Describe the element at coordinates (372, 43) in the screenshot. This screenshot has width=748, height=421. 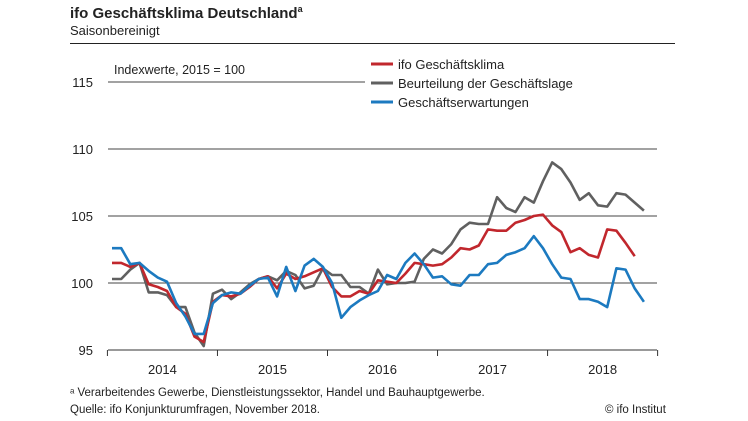
I see `header-divider` at that location.